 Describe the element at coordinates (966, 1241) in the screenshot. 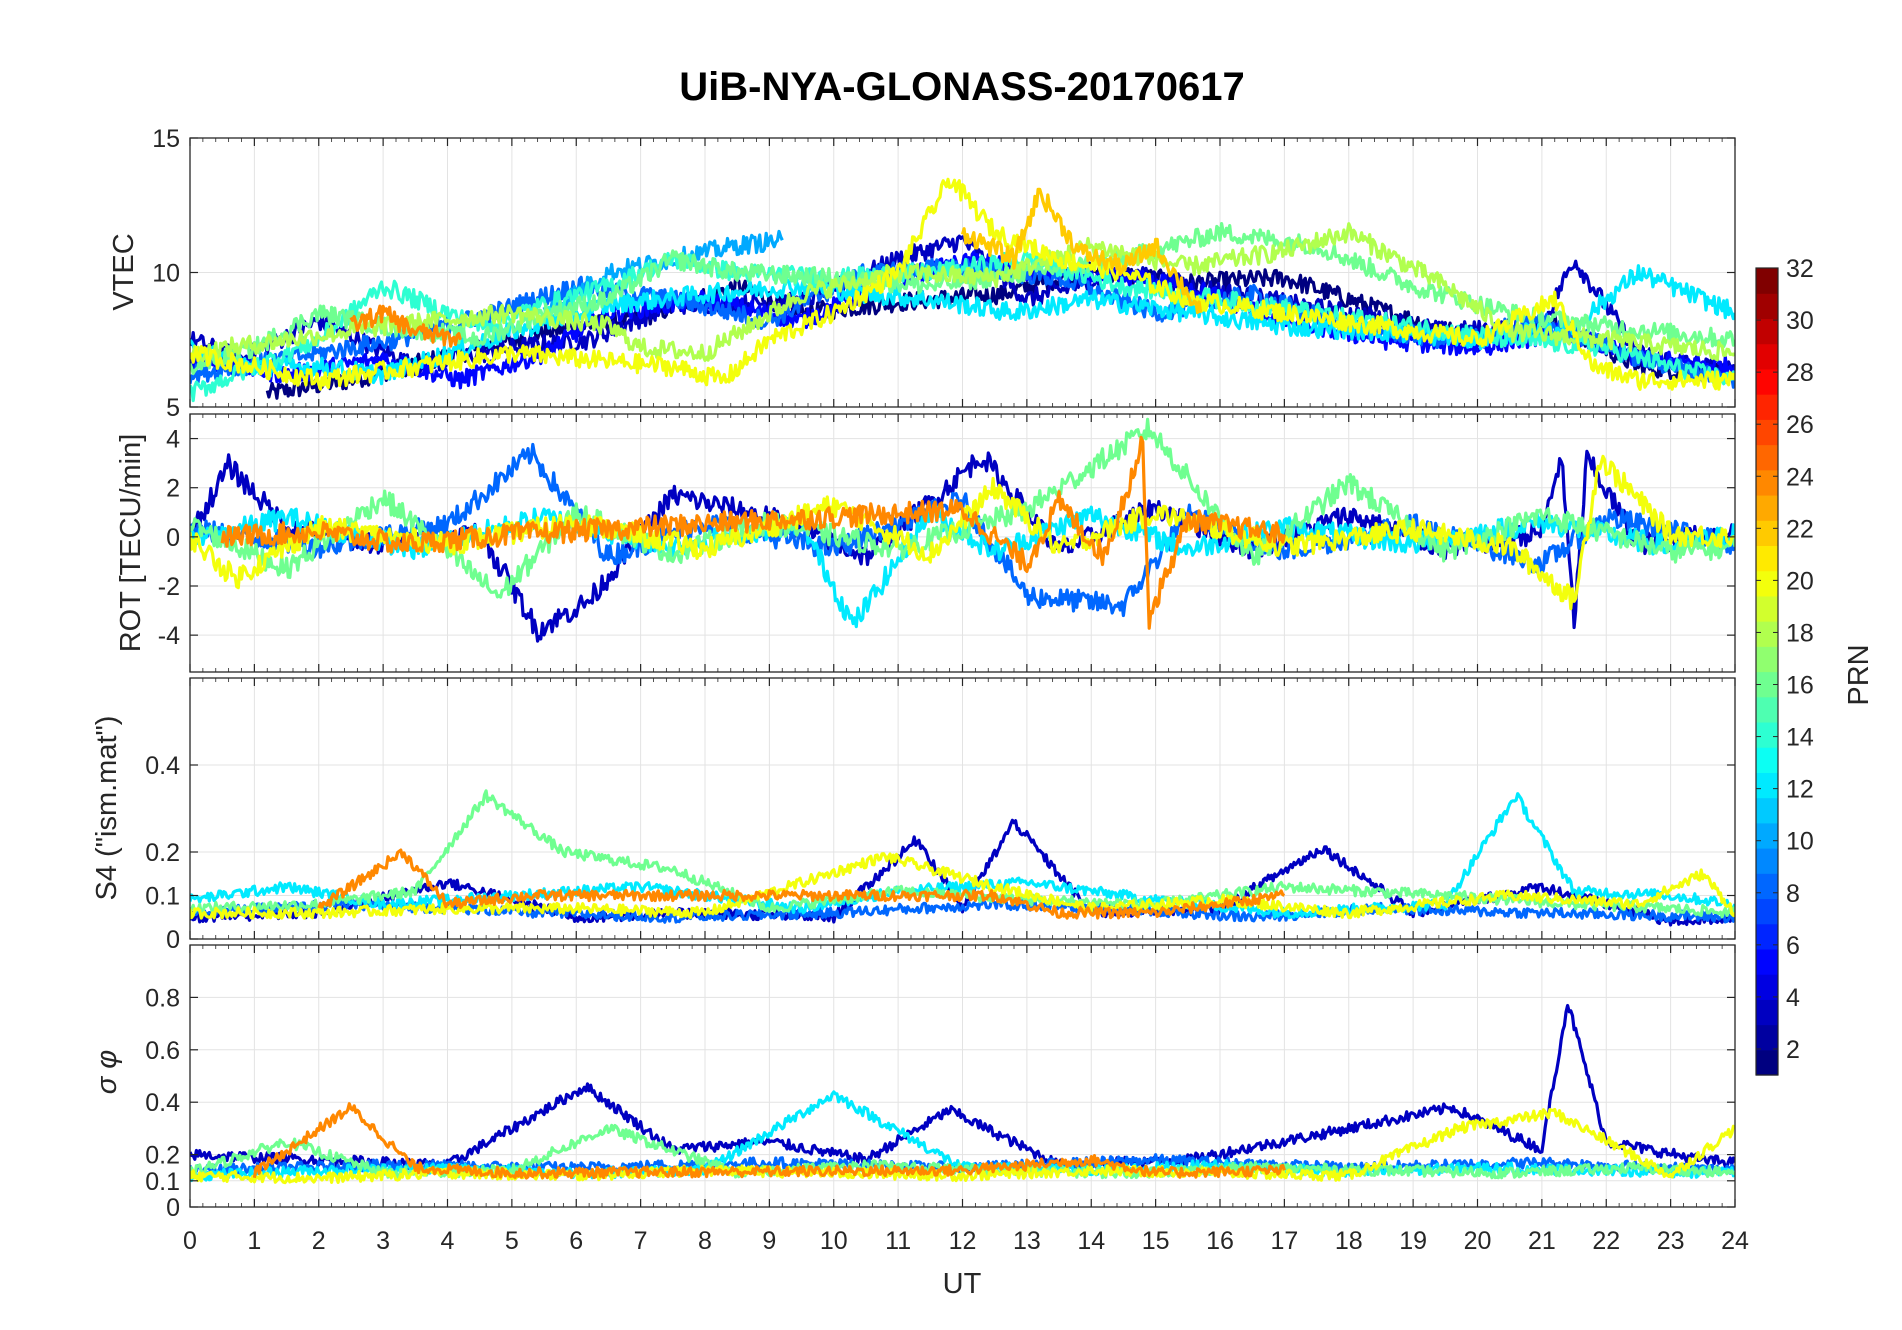

I see `x-tick-labels: 0 1 2 3 4 5 6 7 8 9 10 11 12 13 14 15 16 17 18 19 20 21 22 23 24` at that location.